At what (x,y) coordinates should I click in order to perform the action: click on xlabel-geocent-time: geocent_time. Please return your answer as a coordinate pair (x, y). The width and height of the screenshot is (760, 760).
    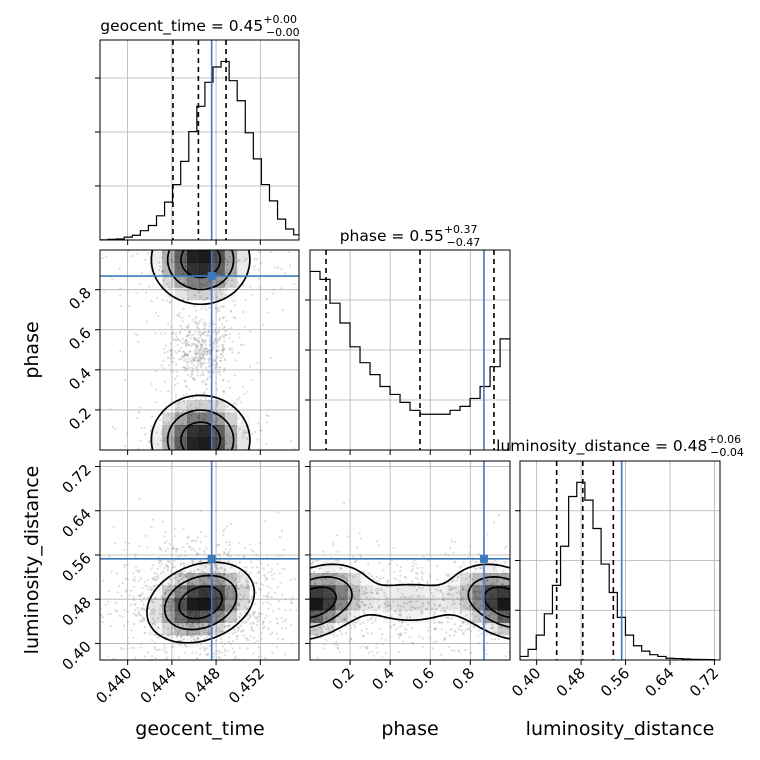
    Looking at the image, I should click on (199, 729).